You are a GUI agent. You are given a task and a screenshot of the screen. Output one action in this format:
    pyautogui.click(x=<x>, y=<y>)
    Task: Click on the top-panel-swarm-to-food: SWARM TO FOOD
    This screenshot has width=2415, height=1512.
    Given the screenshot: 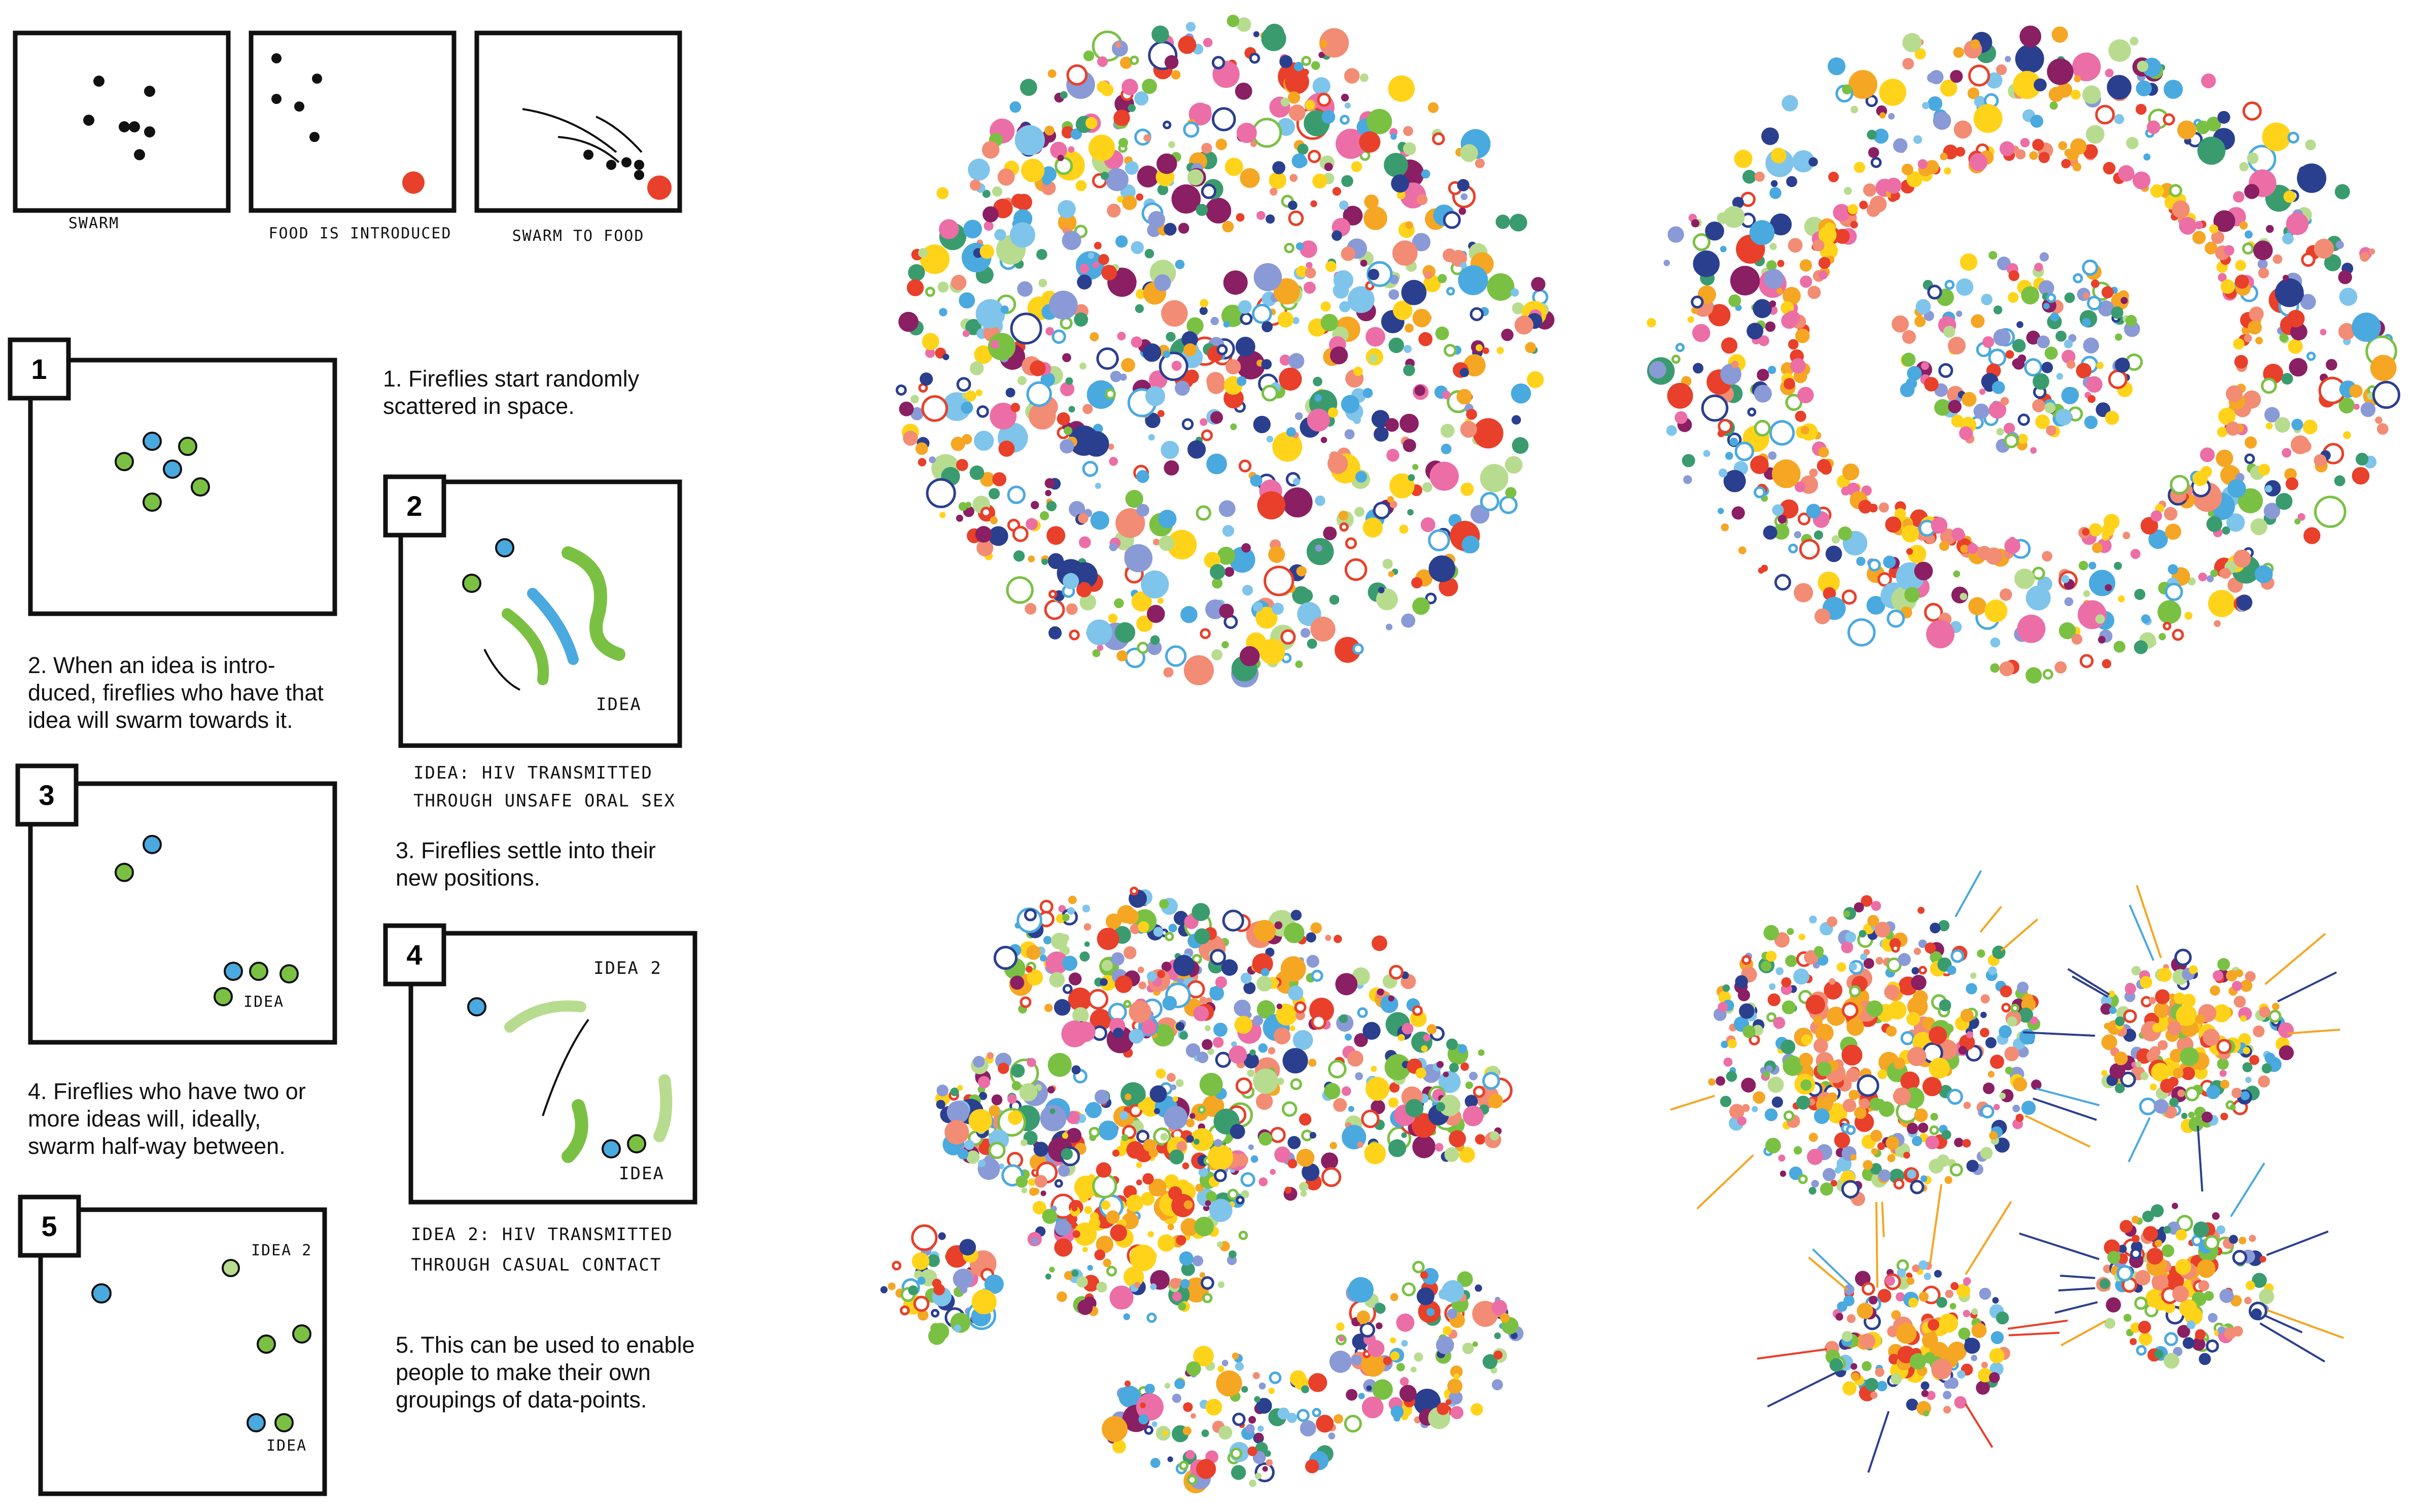 What is the action you would take?
    pyautogui.click(x=578, y=137)
    